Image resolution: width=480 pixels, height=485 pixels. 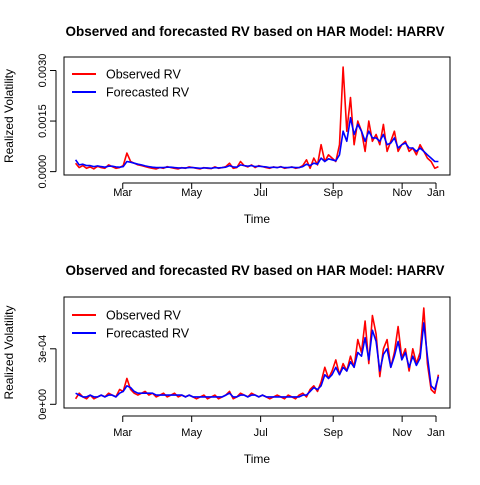 I want to click on y-tick-label: 3e-04, so click(x=43, y=349).